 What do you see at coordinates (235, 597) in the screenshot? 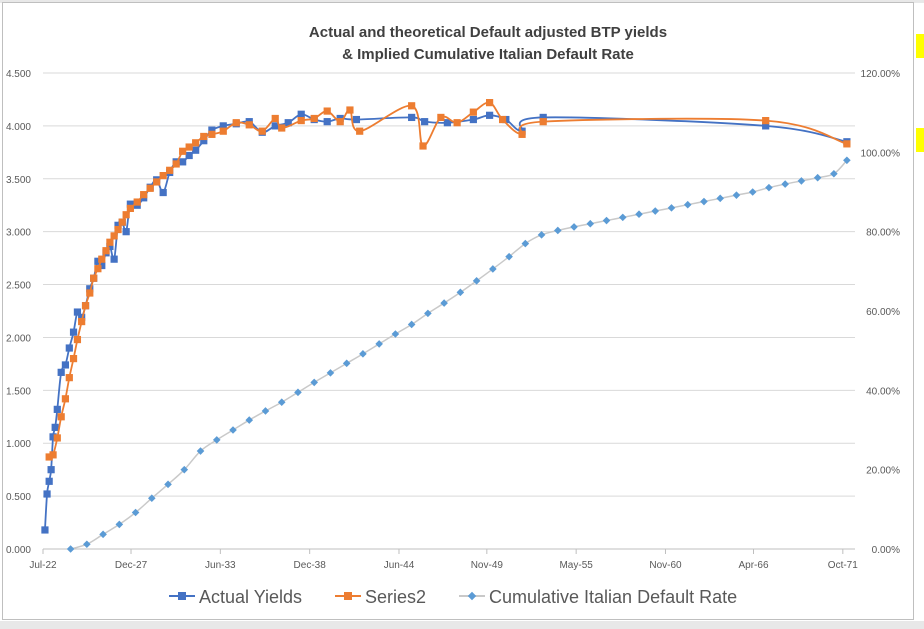
I see `legend-item: Actual Yields` at bounding box center [235, 597].